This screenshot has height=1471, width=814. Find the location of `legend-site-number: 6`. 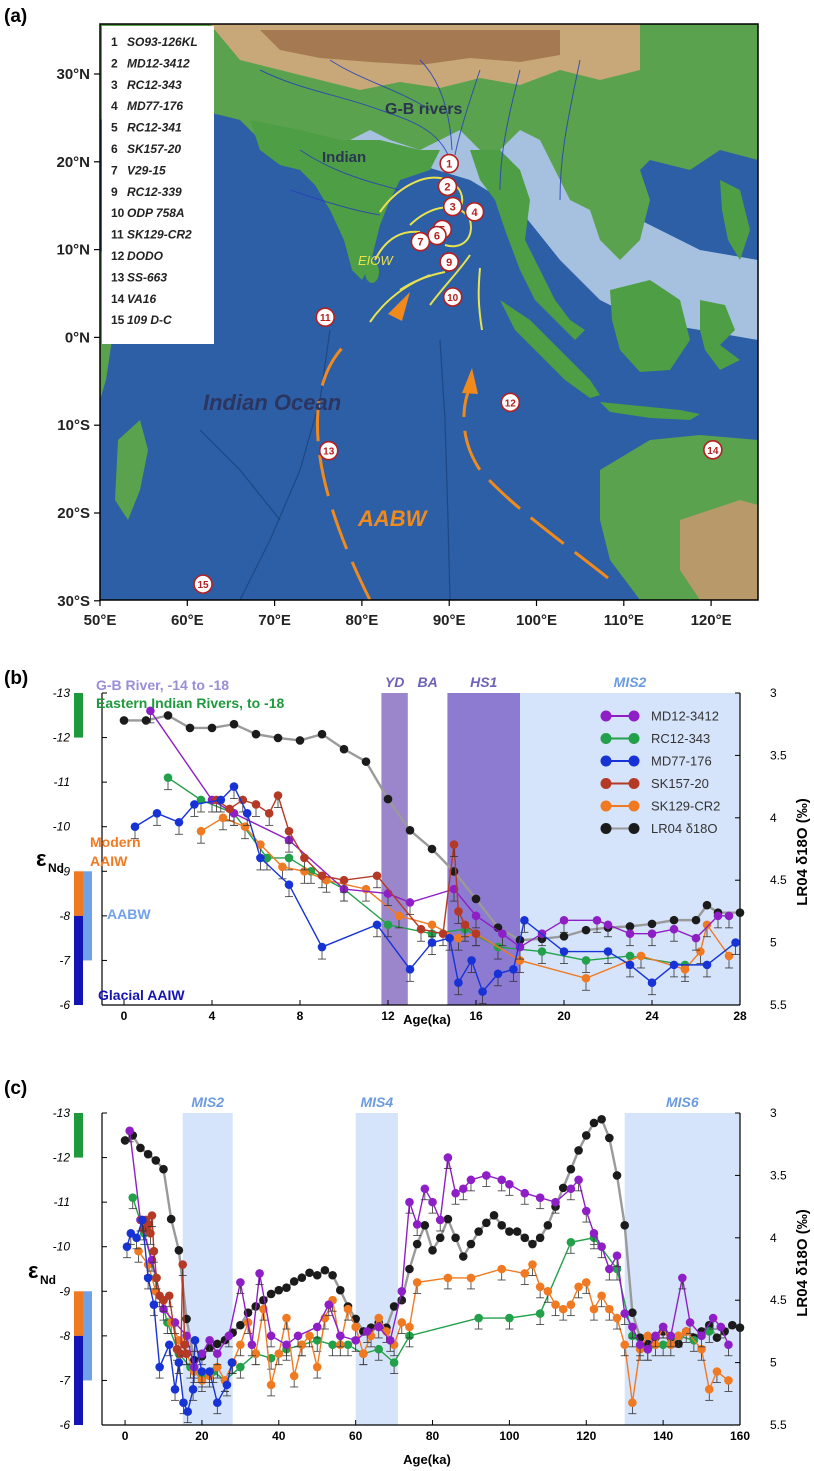

legend-site-number: 6 is located at coordinates (114, 149).